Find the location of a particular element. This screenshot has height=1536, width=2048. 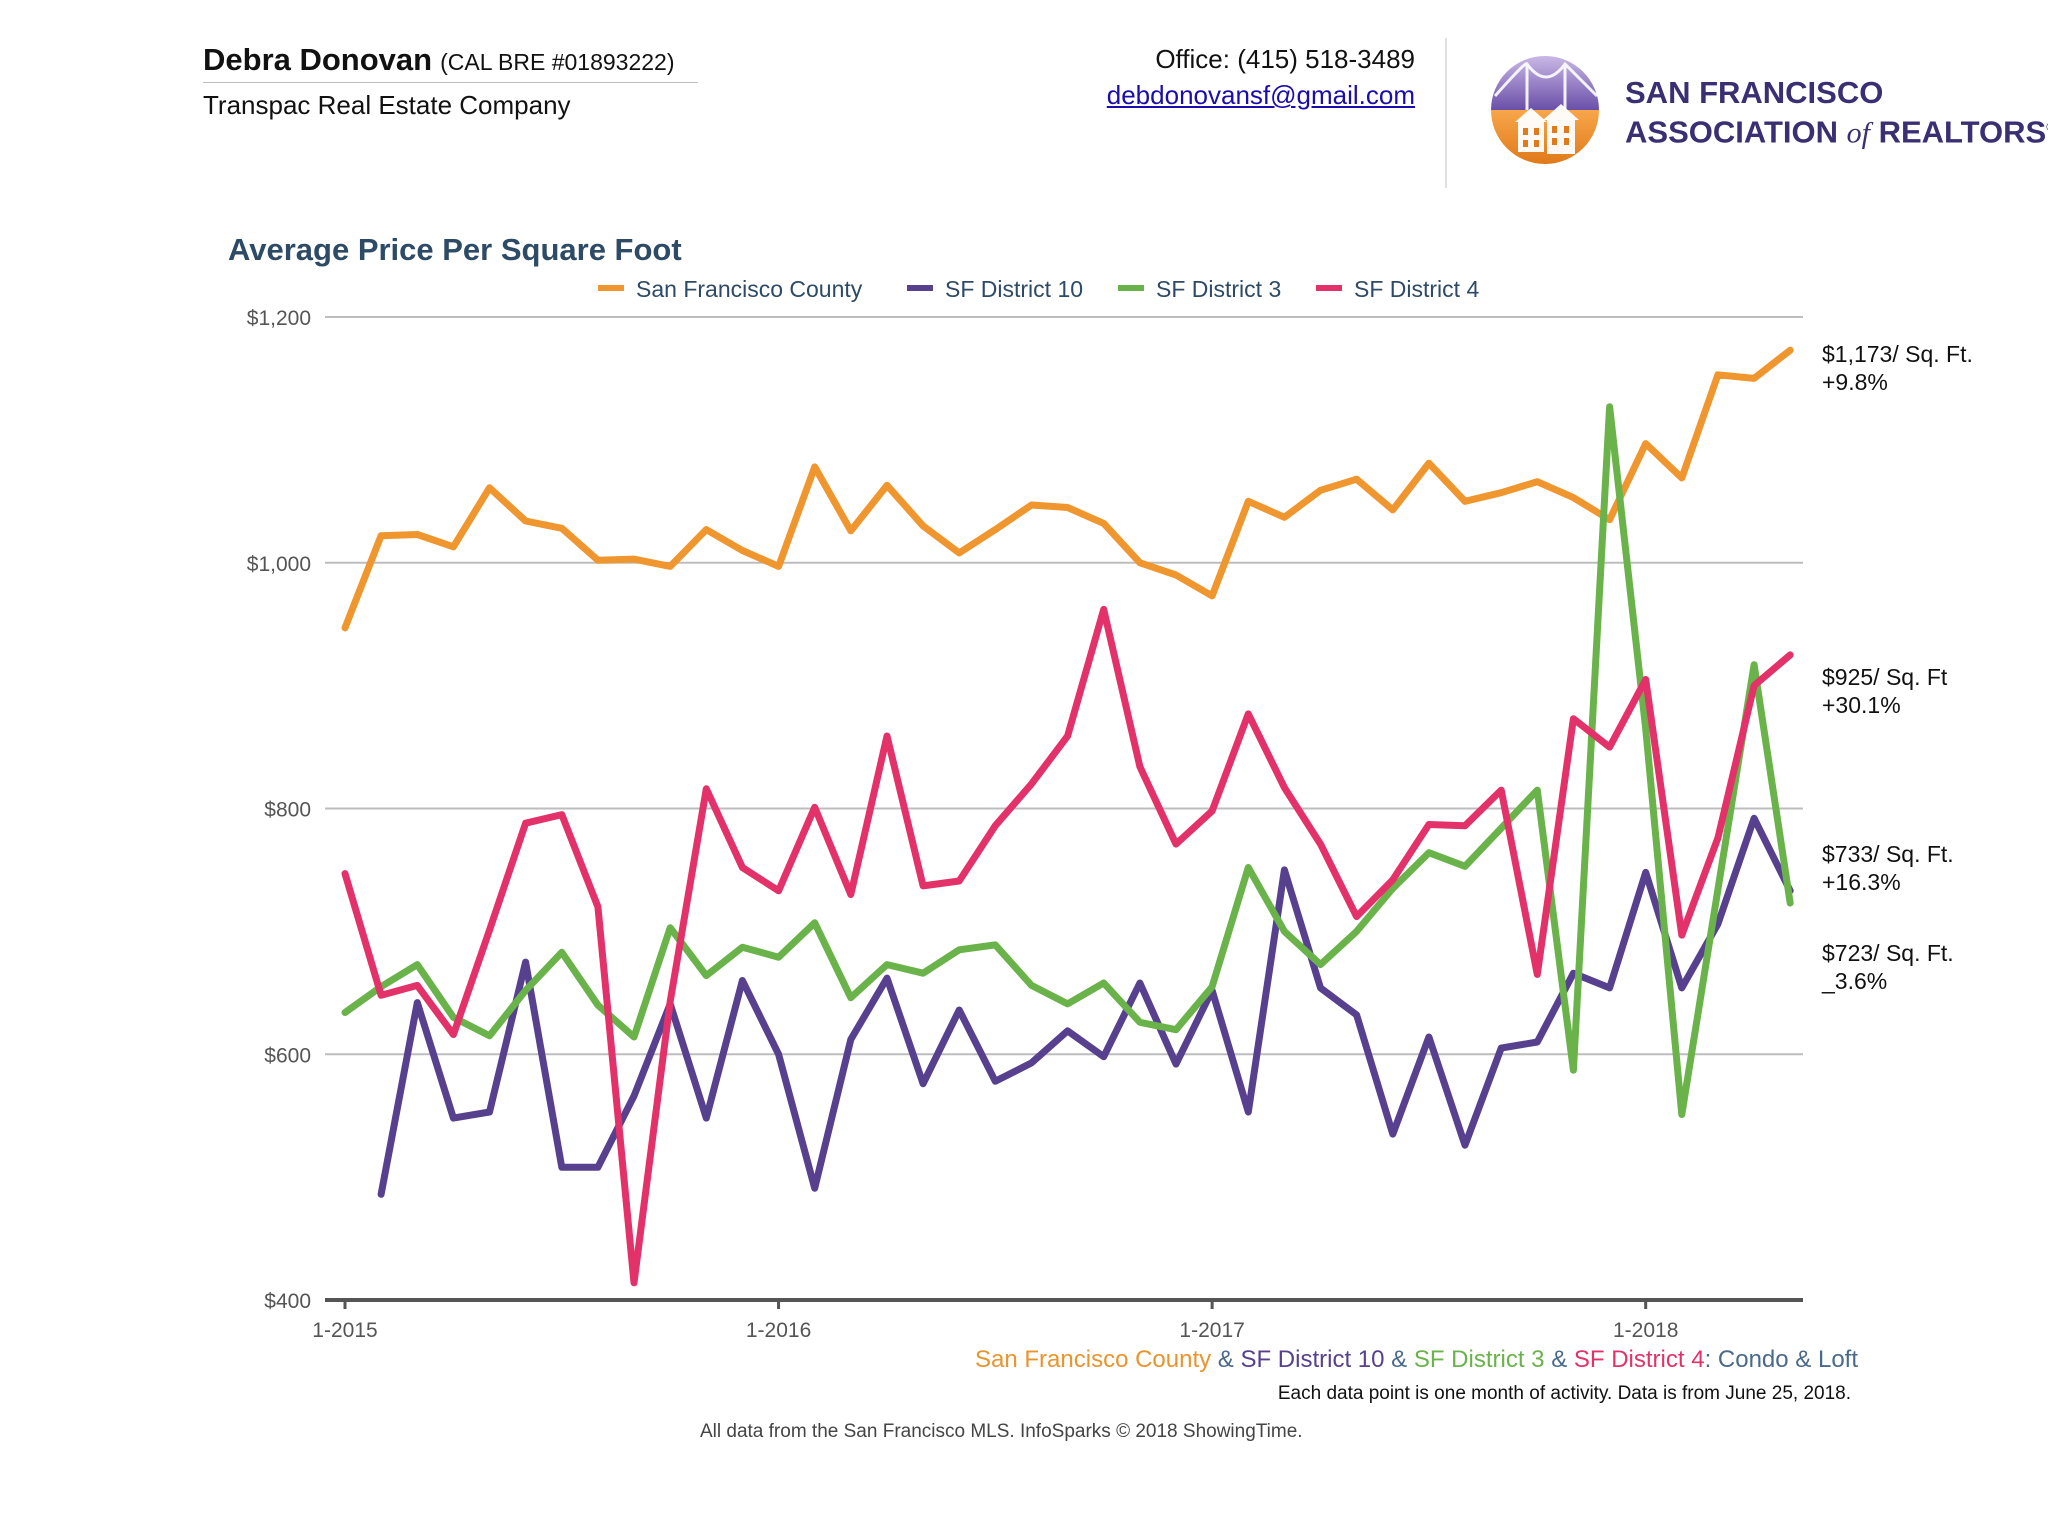

caption-part: San Francisco County is located at coordinates (1093, 1359).